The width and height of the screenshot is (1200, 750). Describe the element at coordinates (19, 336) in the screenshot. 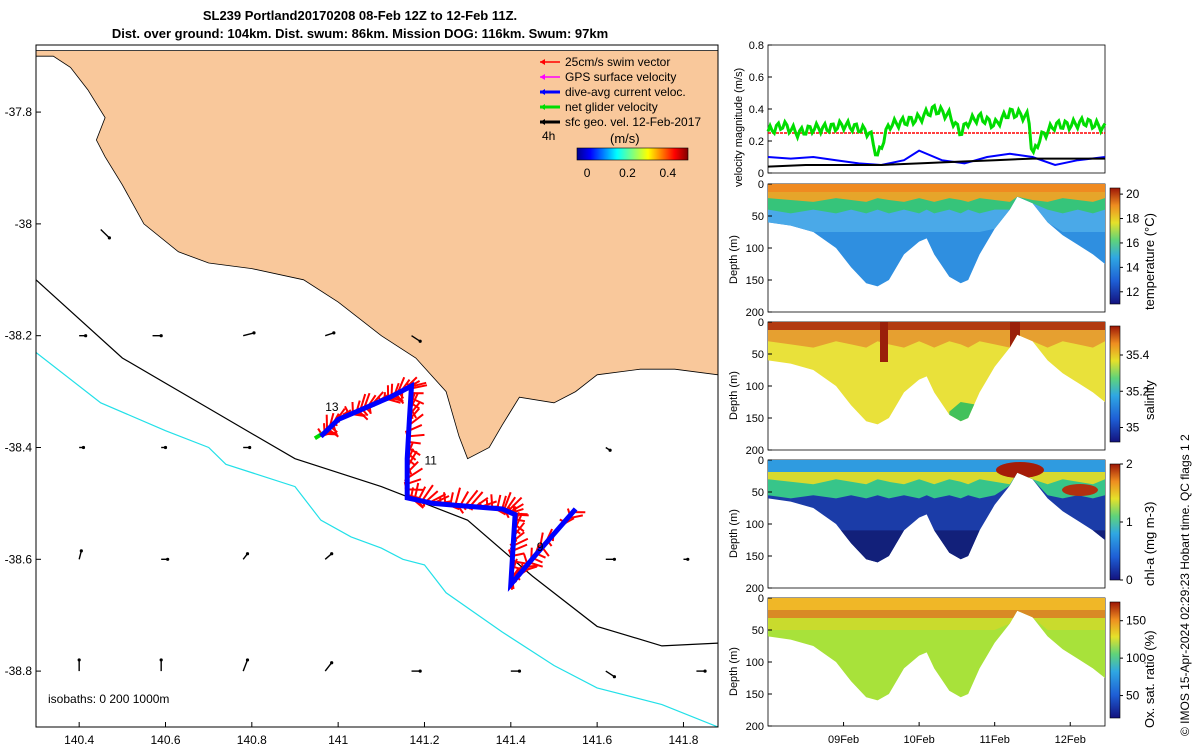

I see `map-ytick-label: -38.2` at that location.